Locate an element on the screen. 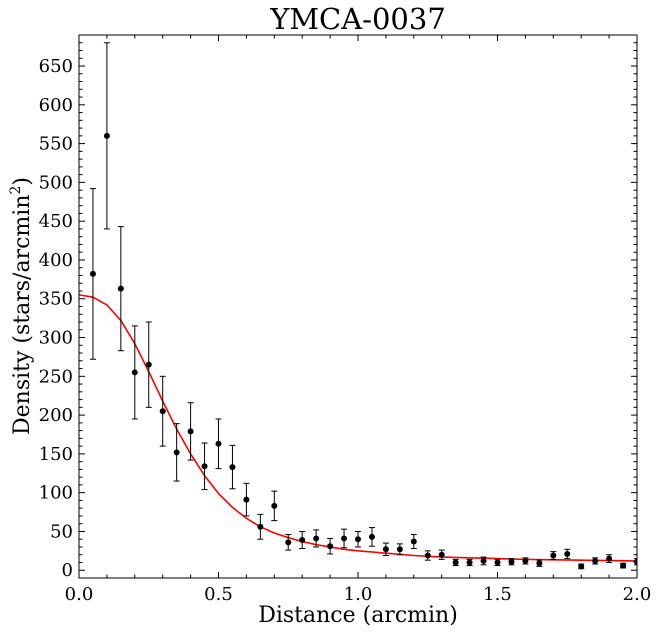 The image size is (658, 633). x-tick-label: 1.5 is located at coordinates (497, 594).